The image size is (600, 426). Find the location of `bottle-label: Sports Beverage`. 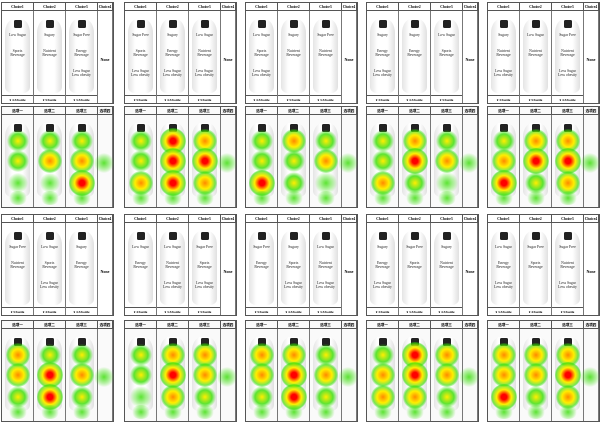

bottle-label: Sports Beverage is located at coordinates (17, 53).